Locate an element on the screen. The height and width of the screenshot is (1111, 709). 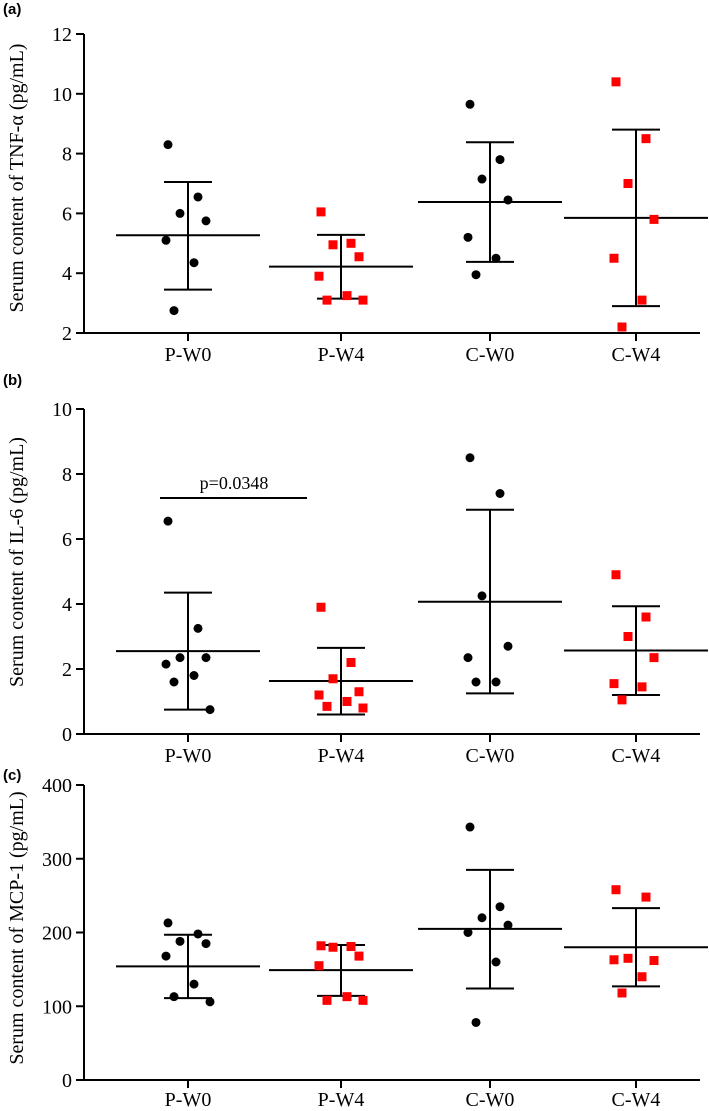
y-axis-label: Serum content of MCP-1 (pg/mL) is located at coordinates (17, 927).